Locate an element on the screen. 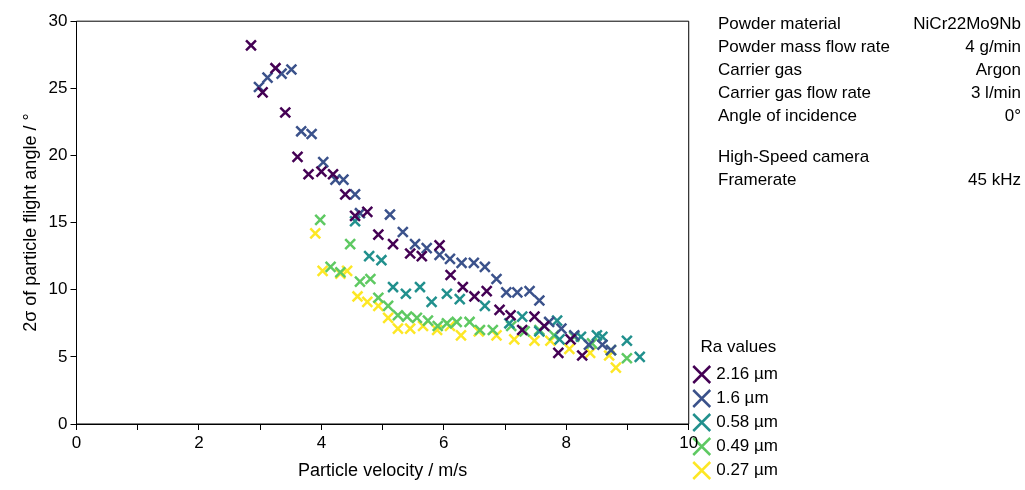 Image resolution: width=1025 pixels, height=490 pixels. text: 4 g/min is located at coordinates (992, 47).